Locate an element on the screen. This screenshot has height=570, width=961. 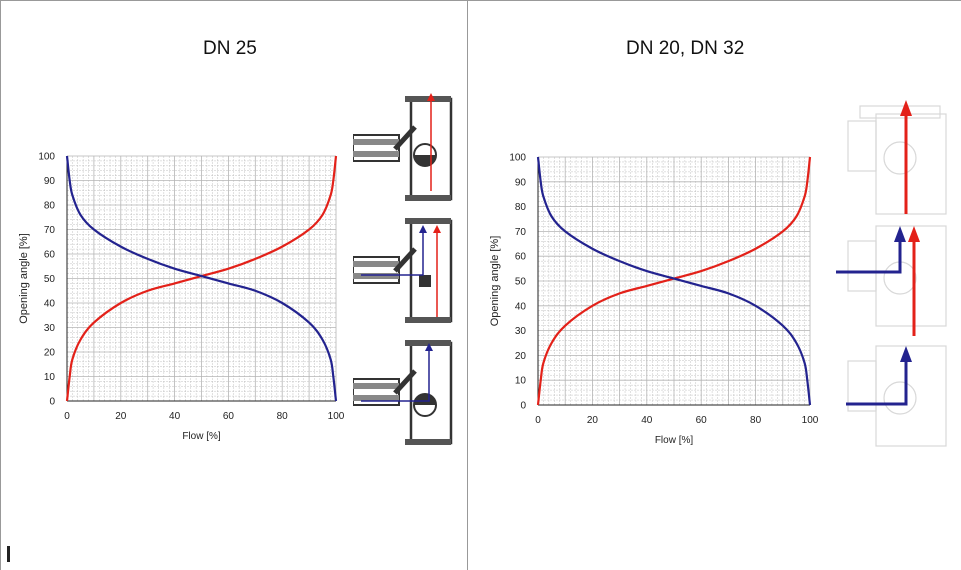
flow-arrow-blue-middle is located at coordinates (871, 250).